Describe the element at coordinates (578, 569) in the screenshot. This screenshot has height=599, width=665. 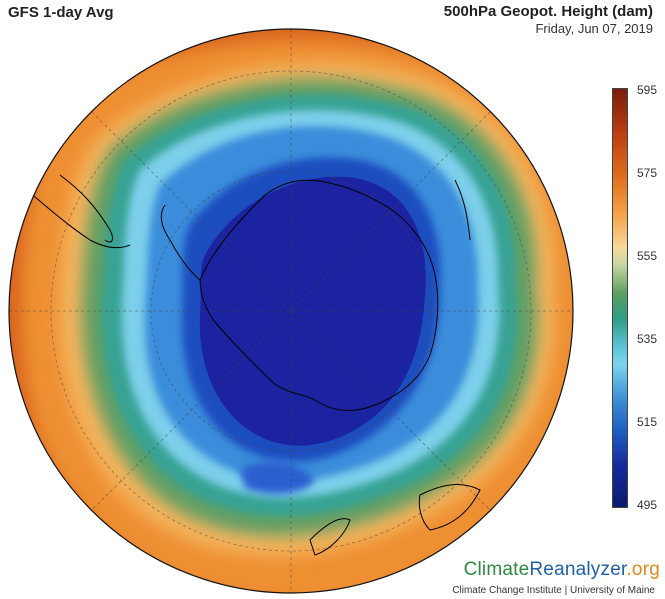
I see `logo-part-reanalyzer: Reanalyzer` at that location.